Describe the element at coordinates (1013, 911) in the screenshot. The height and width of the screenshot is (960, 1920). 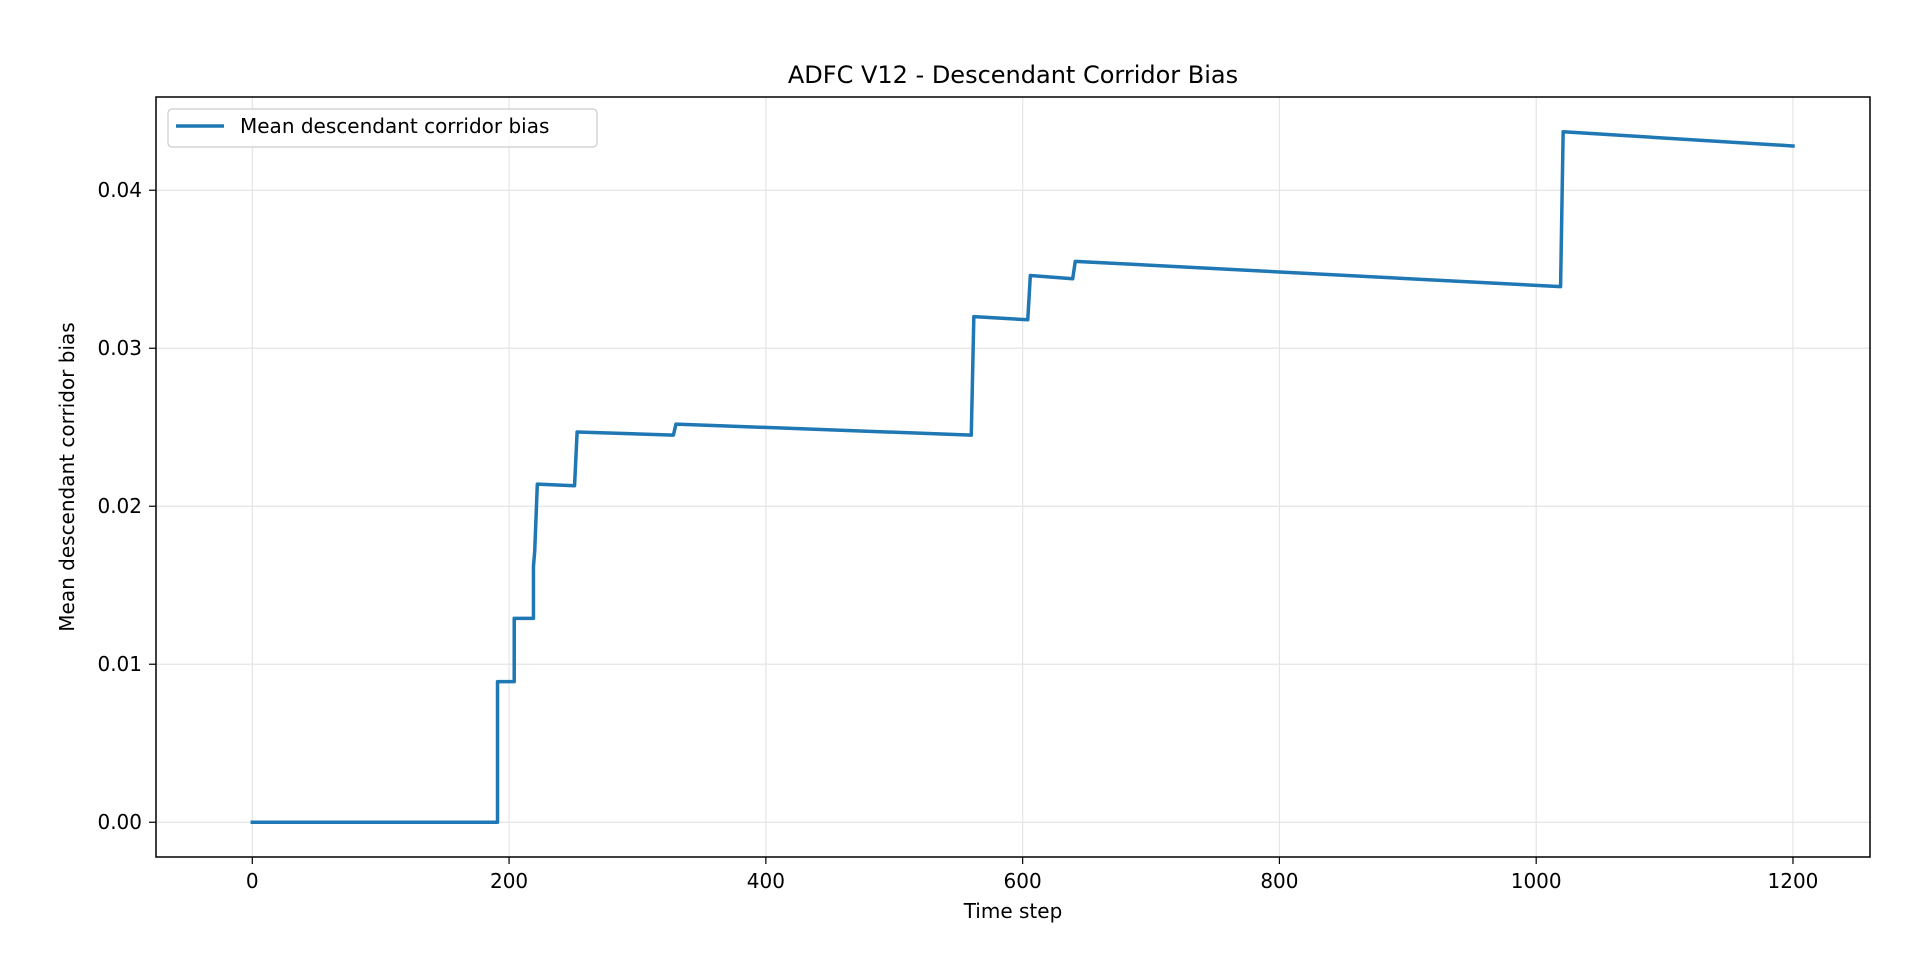
I see `x-axis-label: Time step` at that location.